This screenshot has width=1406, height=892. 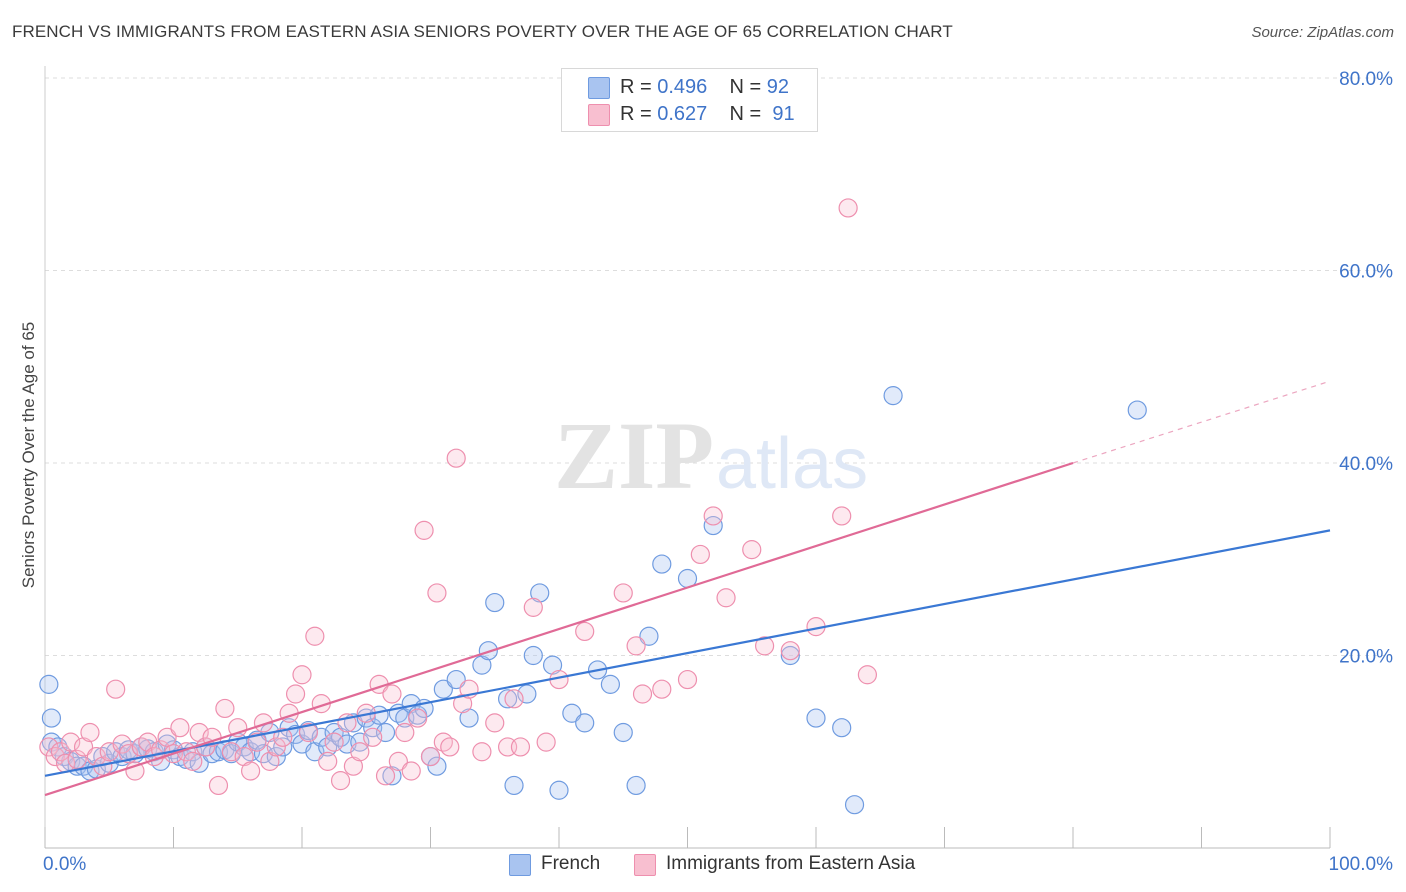 What do you see at coordinates (791, 863) in the screenshot?
I see `bottom-legend-label-eastern-asia: Immigrants from Eastern Asia` at bounding box center [791, 863].